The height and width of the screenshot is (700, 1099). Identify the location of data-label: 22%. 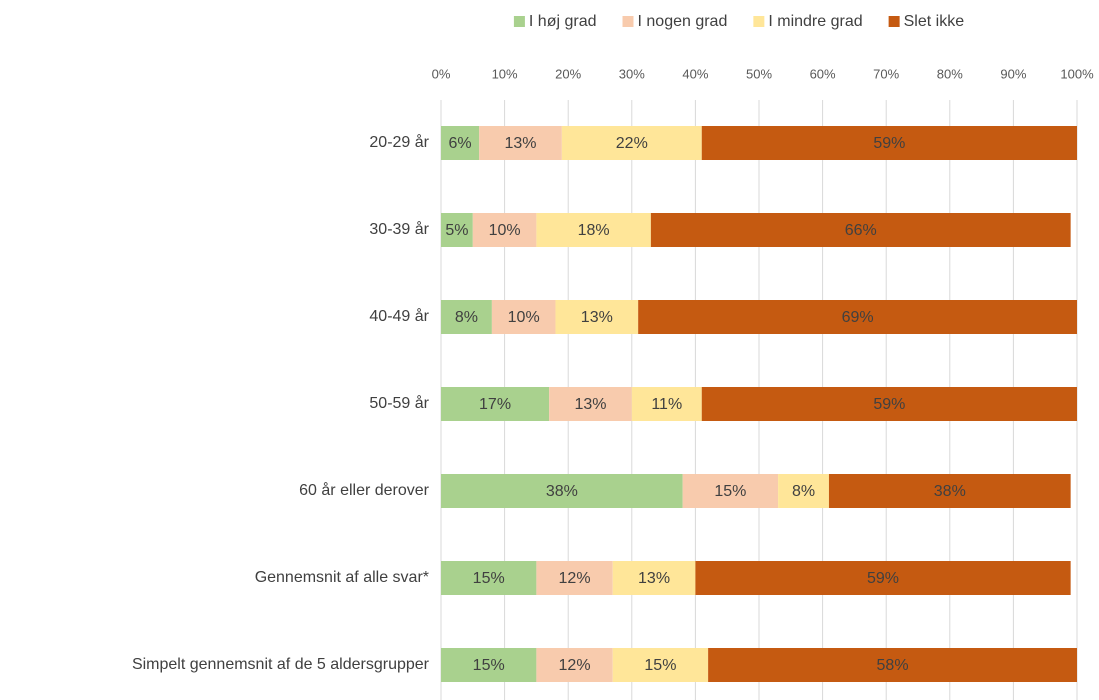
(632, 143).